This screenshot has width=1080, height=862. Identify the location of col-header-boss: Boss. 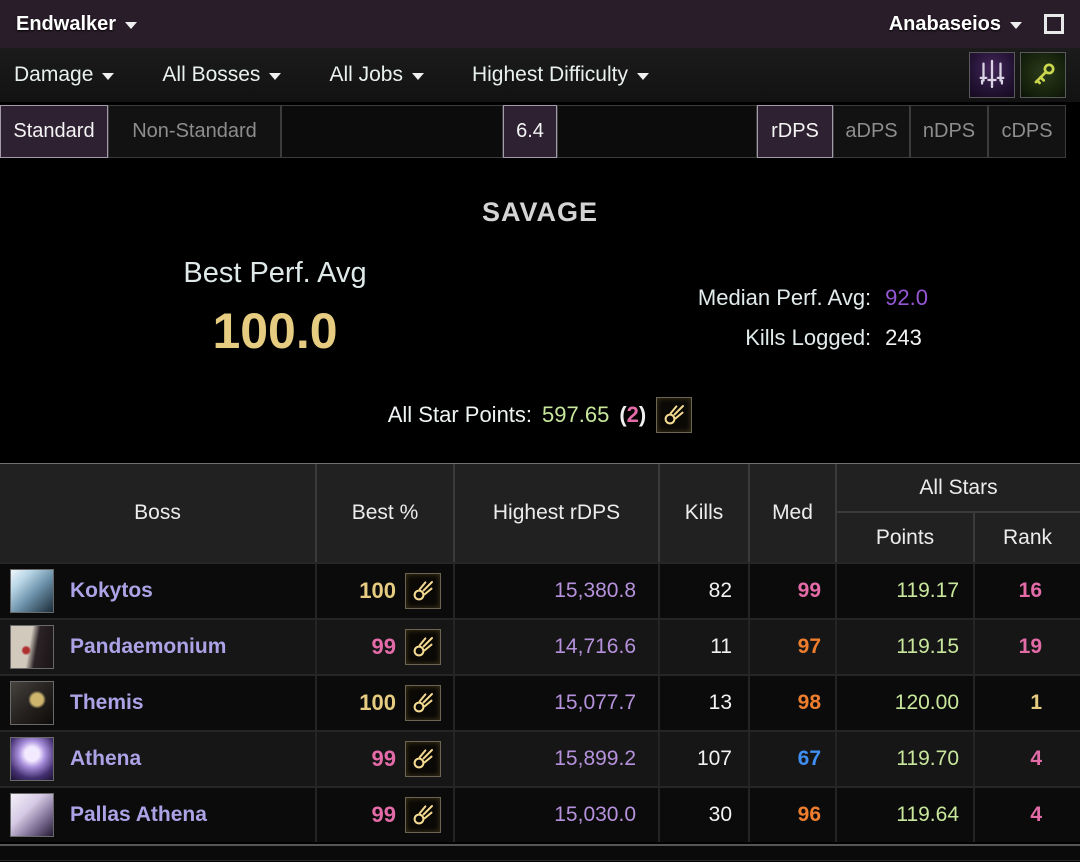
(158, 513).